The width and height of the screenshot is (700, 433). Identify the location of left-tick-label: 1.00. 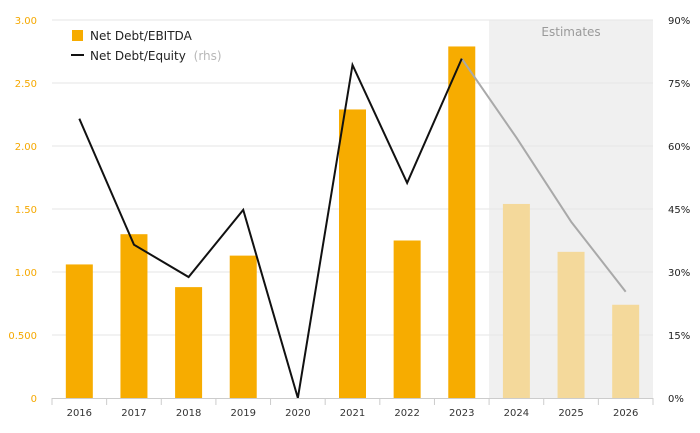
(26, 273).